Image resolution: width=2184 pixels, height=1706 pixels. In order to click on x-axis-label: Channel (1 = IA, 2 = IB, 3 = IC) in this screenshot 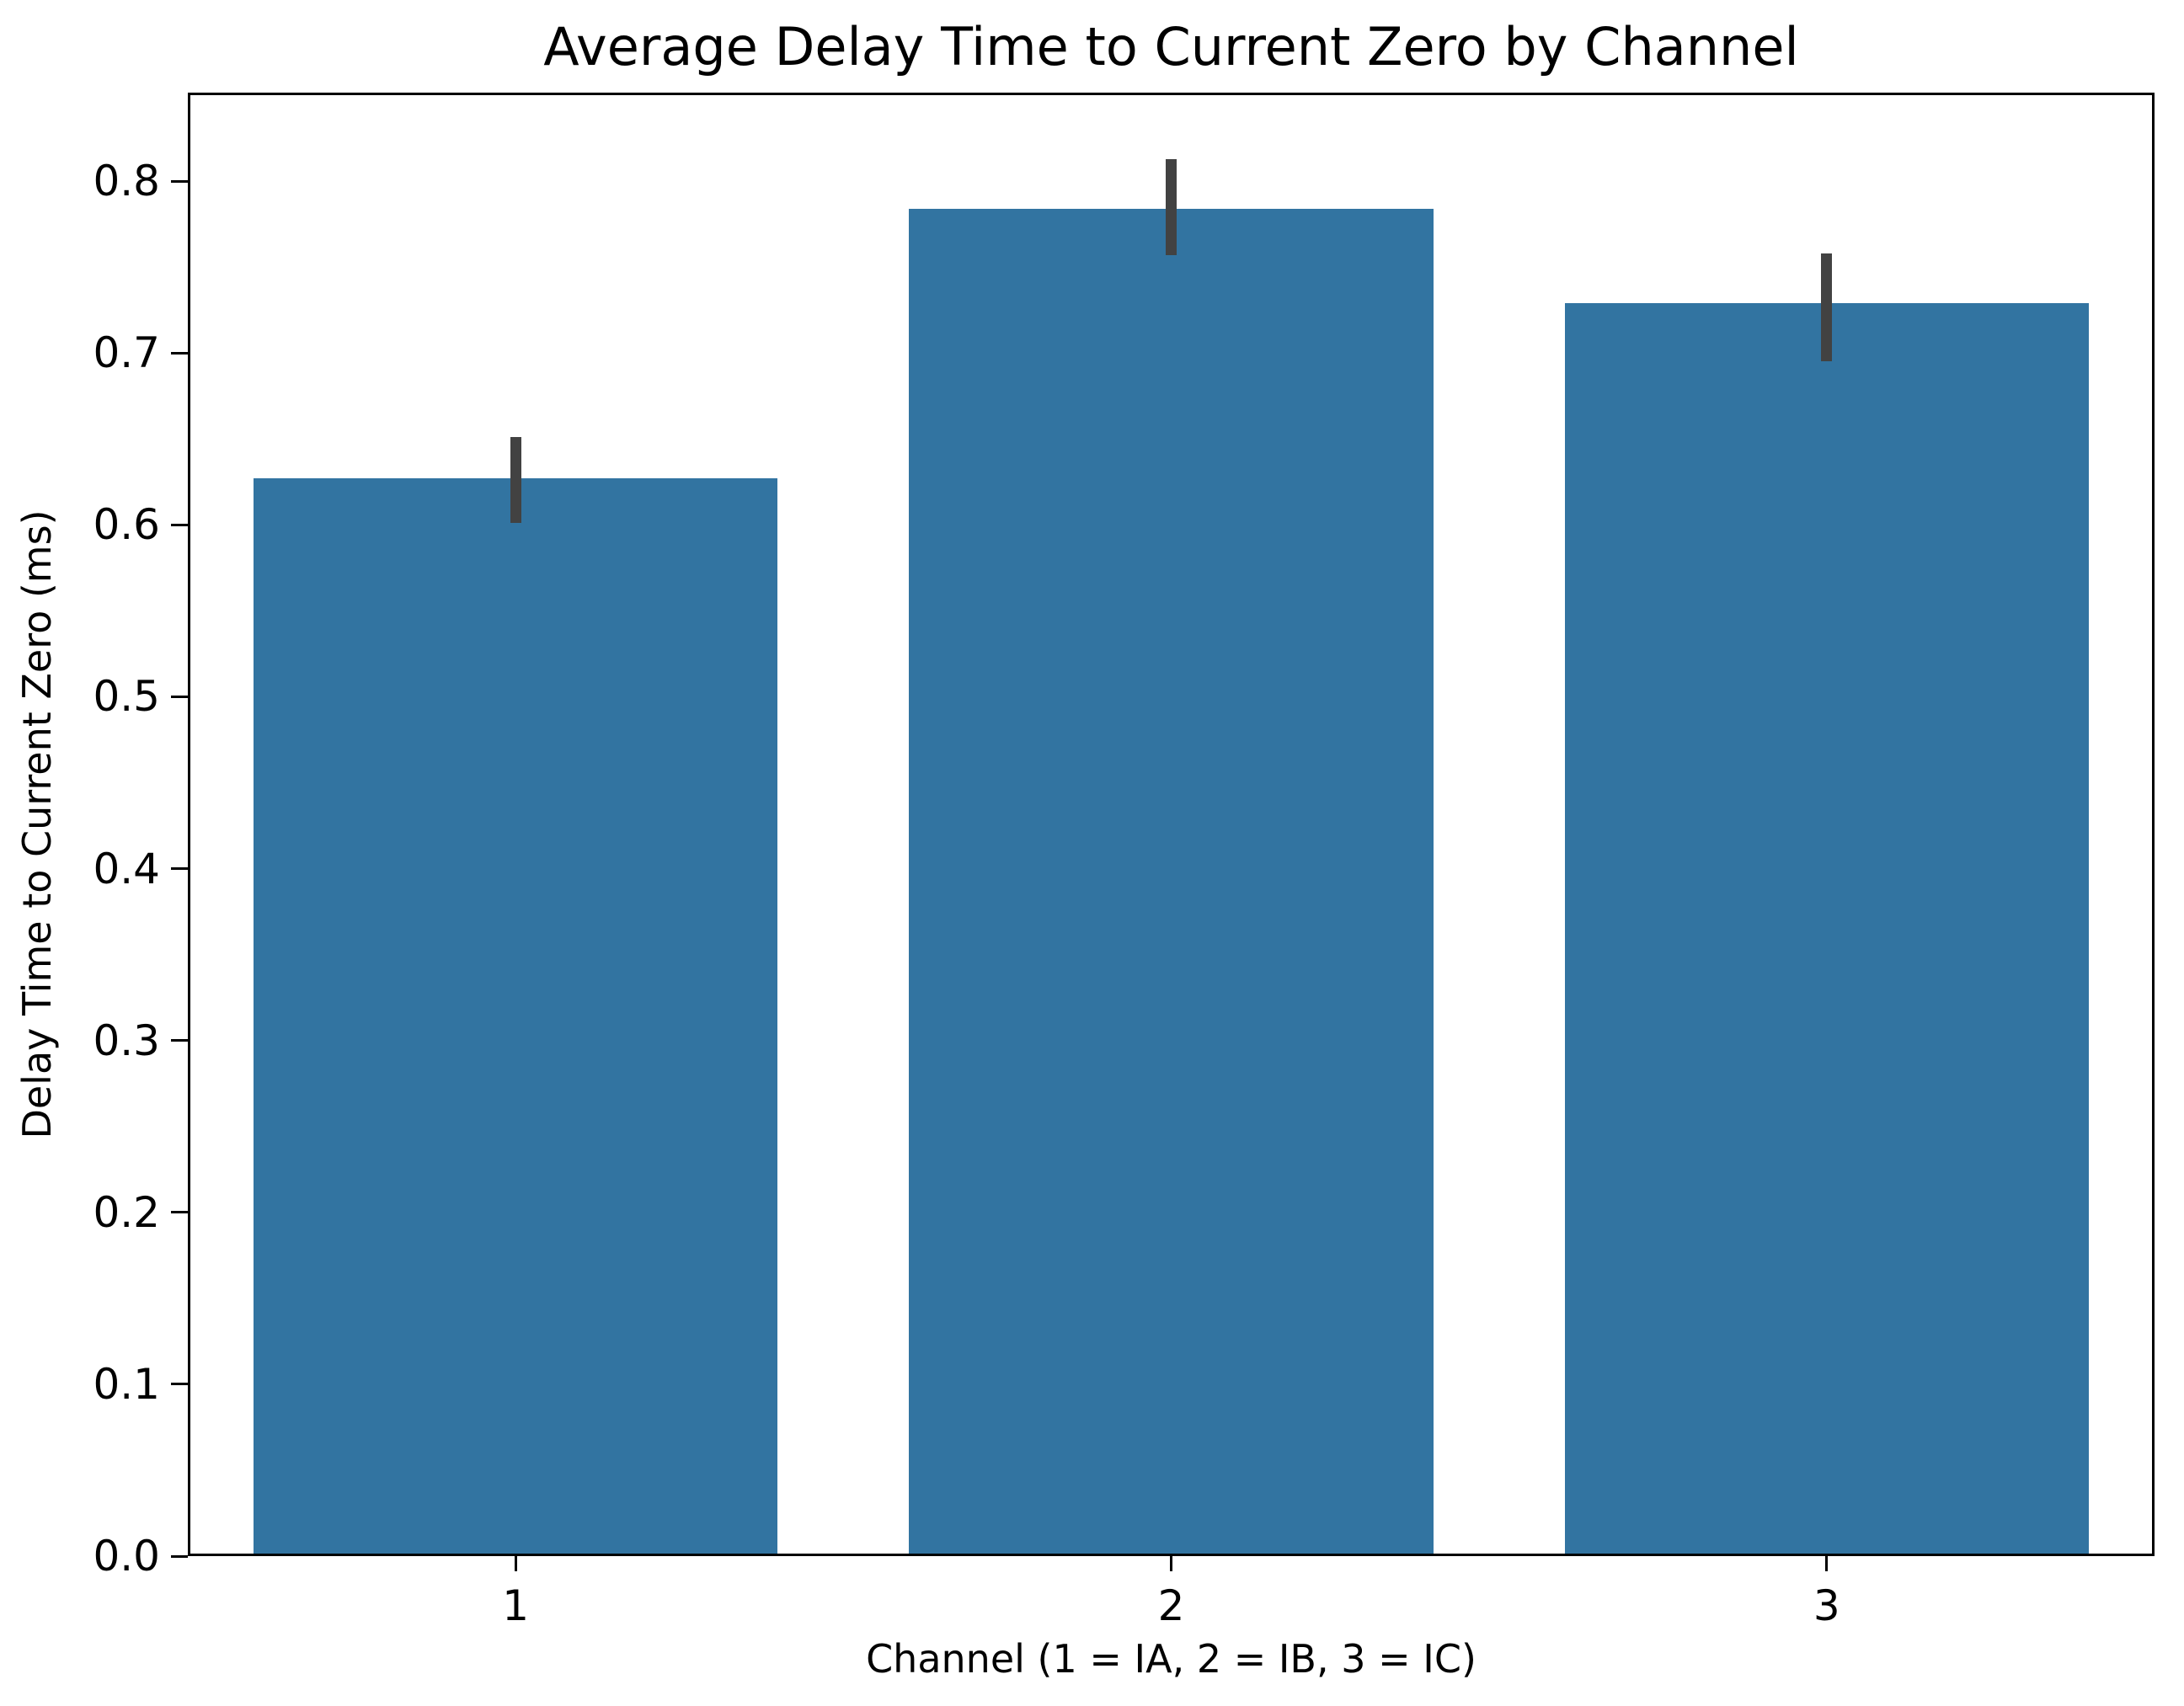, I will do `click(1171, 1659)`.